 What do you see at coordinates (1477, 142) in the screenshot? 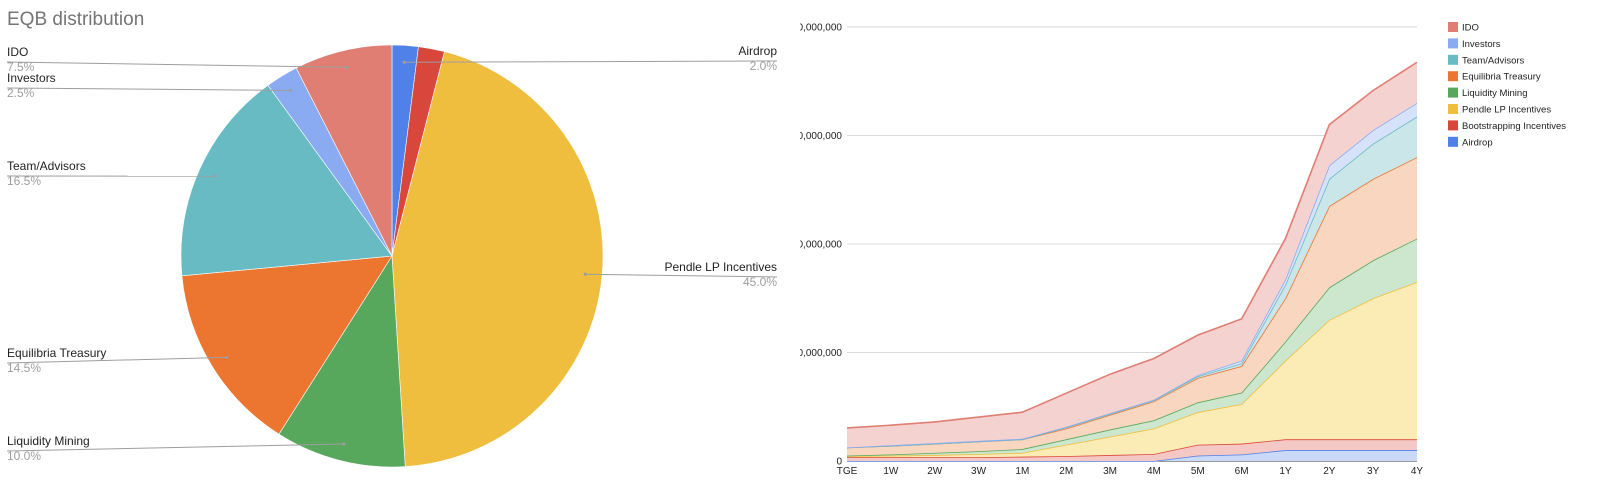
I see `legend-label-airdrop: Airdrop` at bounding box center [1477, 142].